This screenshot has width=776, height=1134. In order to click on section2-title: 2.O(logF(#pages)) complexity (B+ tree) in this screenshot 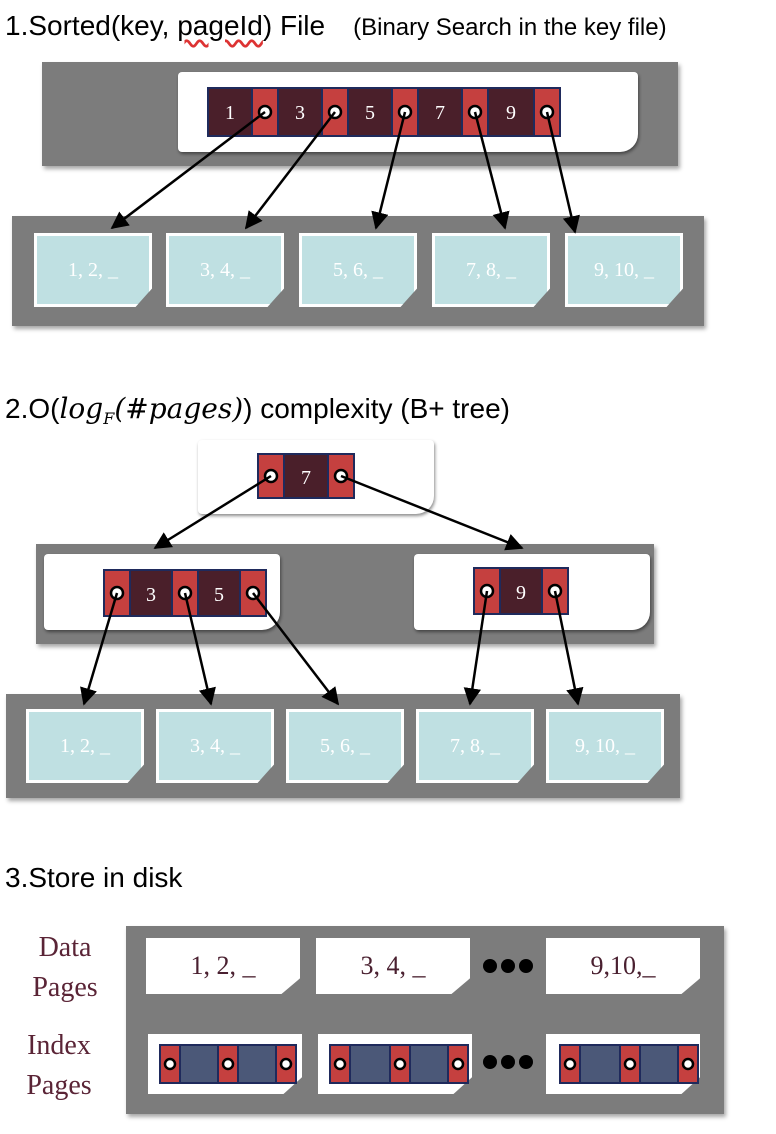, I will do `click(257, 410)`.